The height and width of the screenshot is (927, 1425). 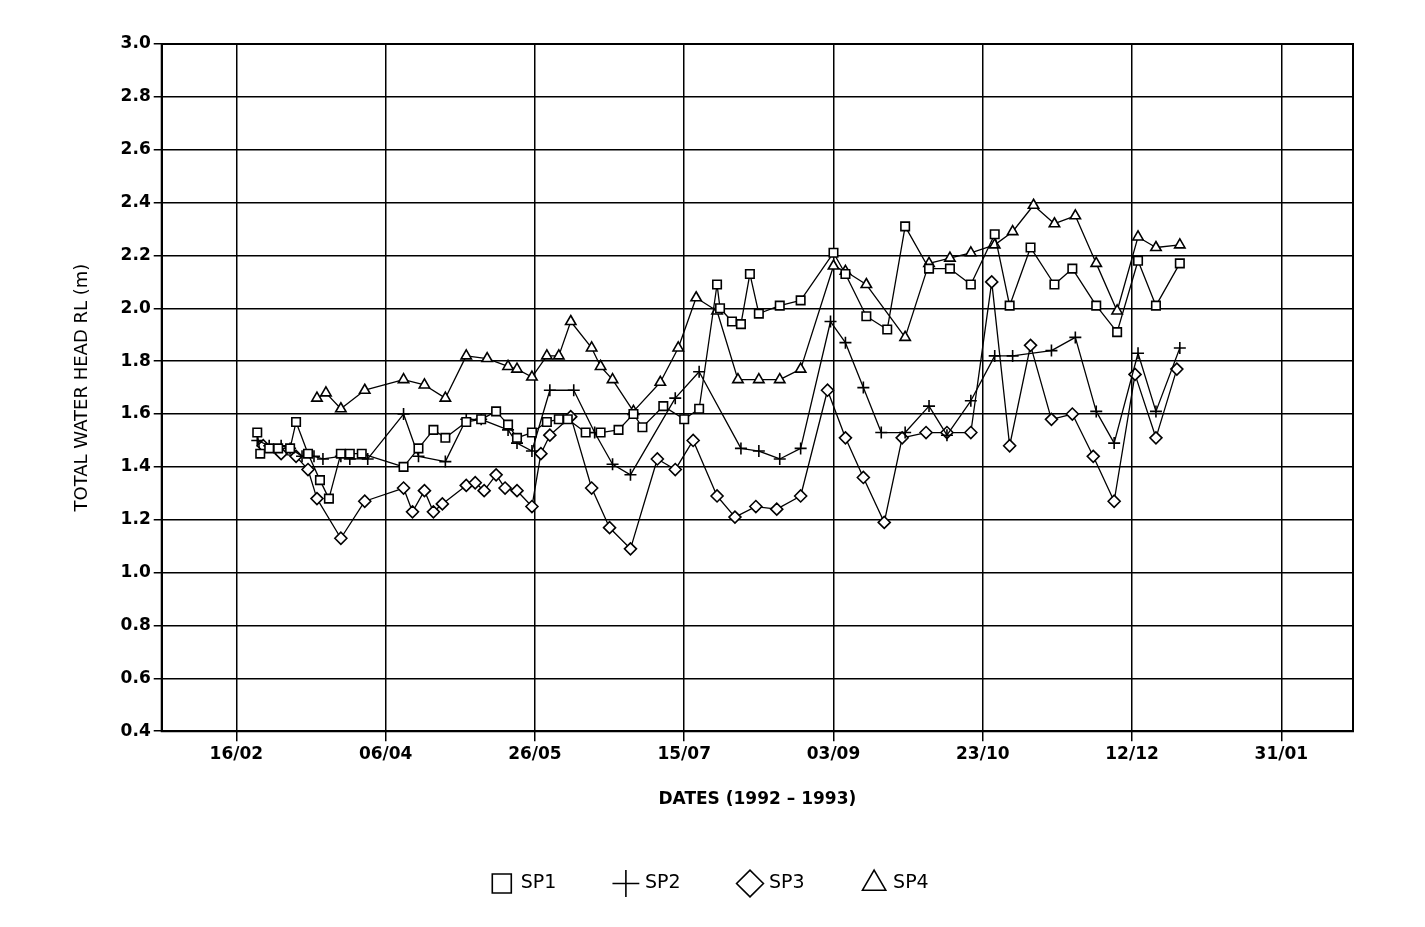 What do you see at coordinates (135, 359) in the screenshot?
I see `y-tick-label: 1.8` at bounding box center [135, 359].